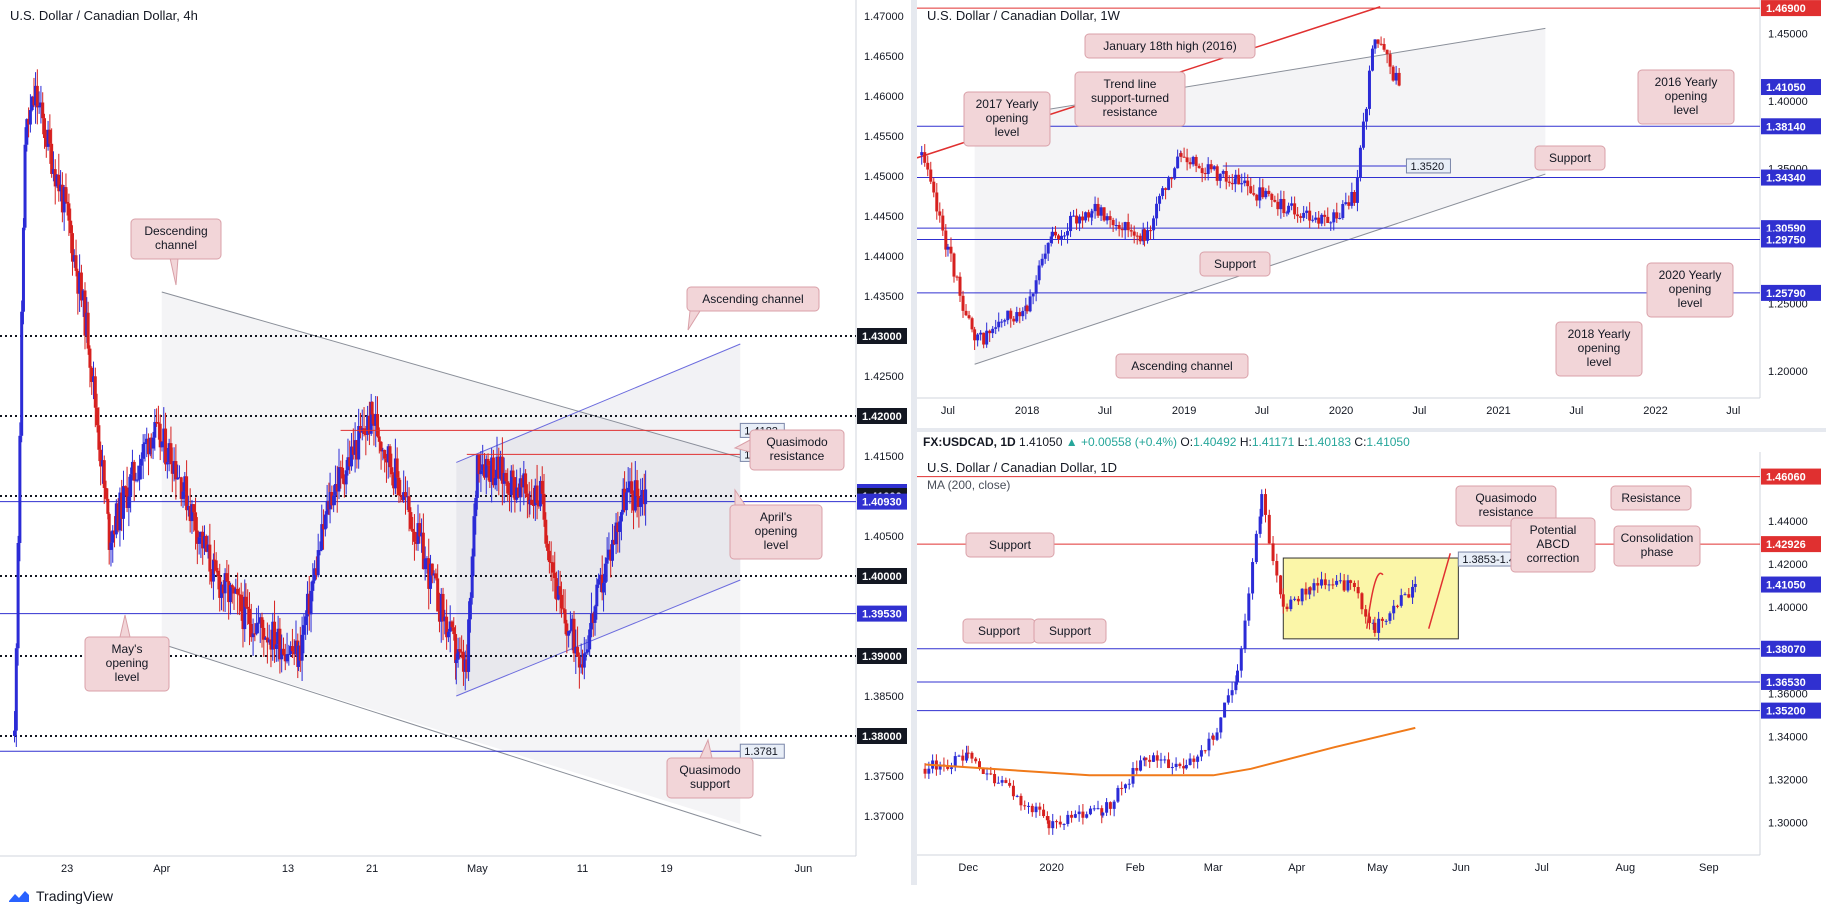 Image resolution: width=1826 pixels, height=910 pixels. I want to click on callout-text: 2020 Yearly, so click(1690, 275).